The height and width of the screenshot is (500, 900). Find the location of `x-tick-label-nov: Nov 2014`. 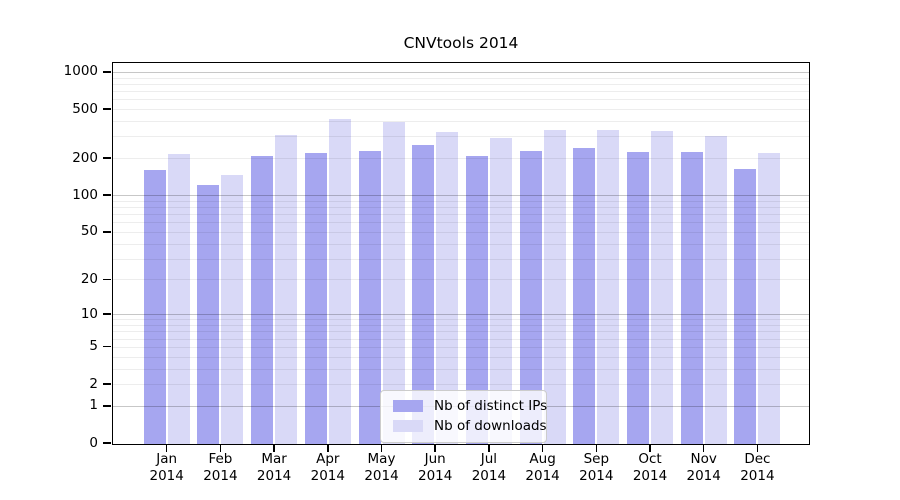

x-tick-label-nov: Nov 2014 is located at coordinates (703, 467).